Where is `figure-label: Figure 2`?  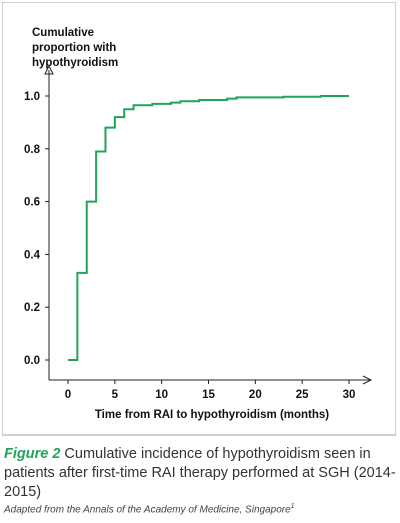 figure-label: Figure 2 is located at coordinates (32, 454).